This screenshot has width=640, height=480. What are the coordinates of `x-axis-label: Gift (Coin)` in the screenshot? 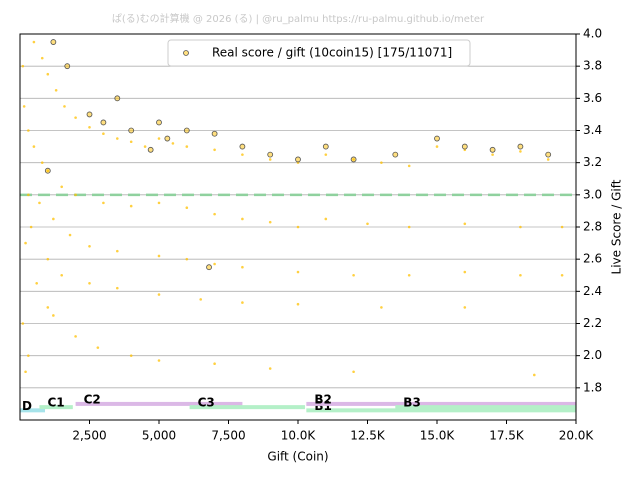 It's located at (297, 457).